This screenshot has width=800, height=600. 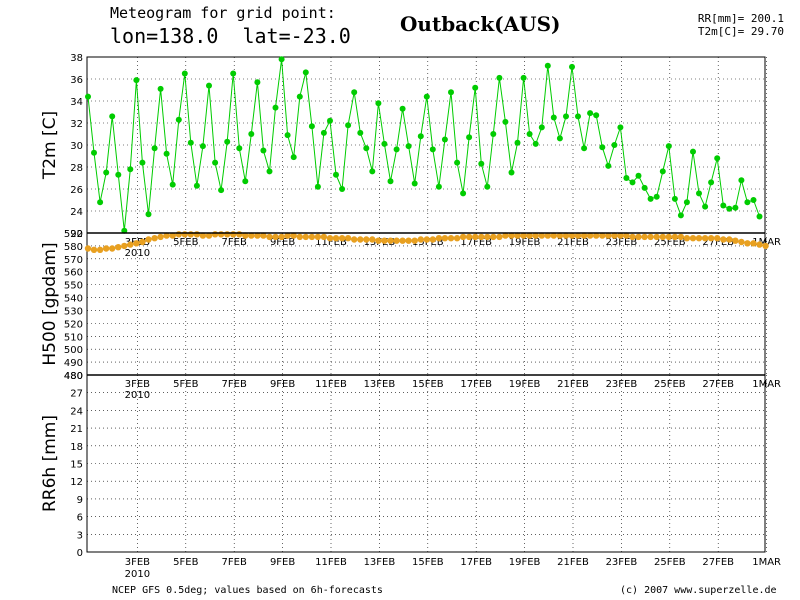 I want to click on panel3-date-label: 3FEB, so click(x=137, y=562).